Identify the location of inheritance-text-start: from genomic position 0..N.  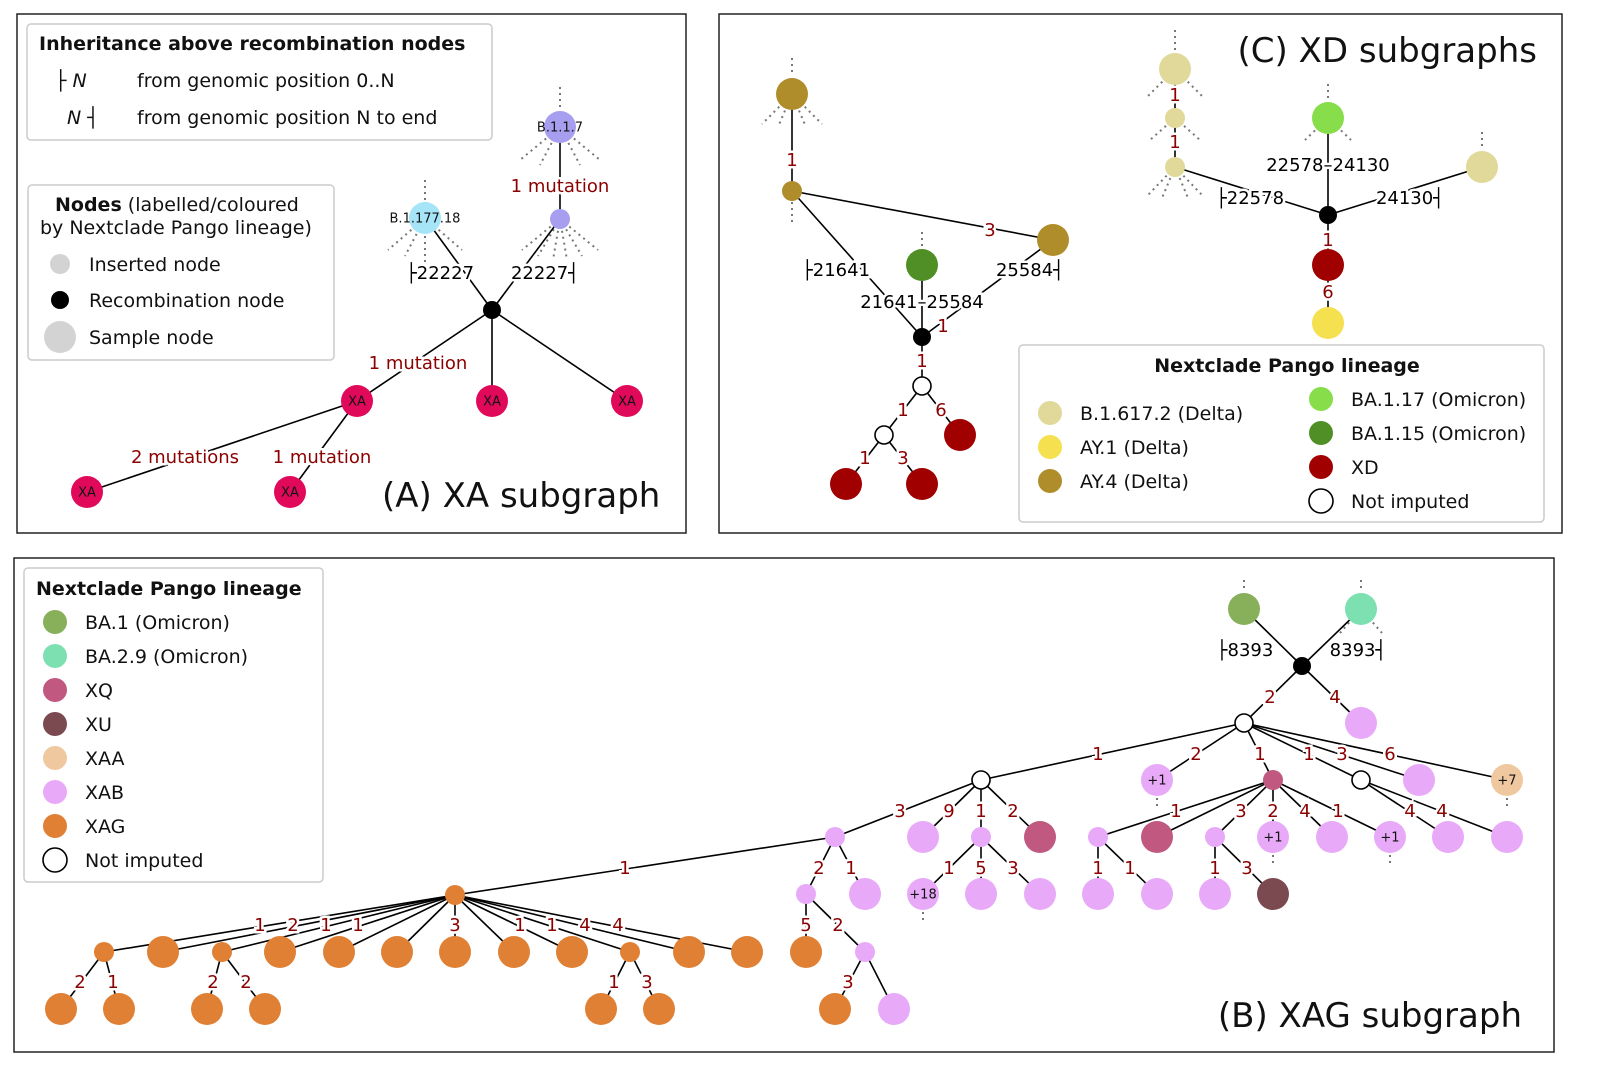
(266, 81).